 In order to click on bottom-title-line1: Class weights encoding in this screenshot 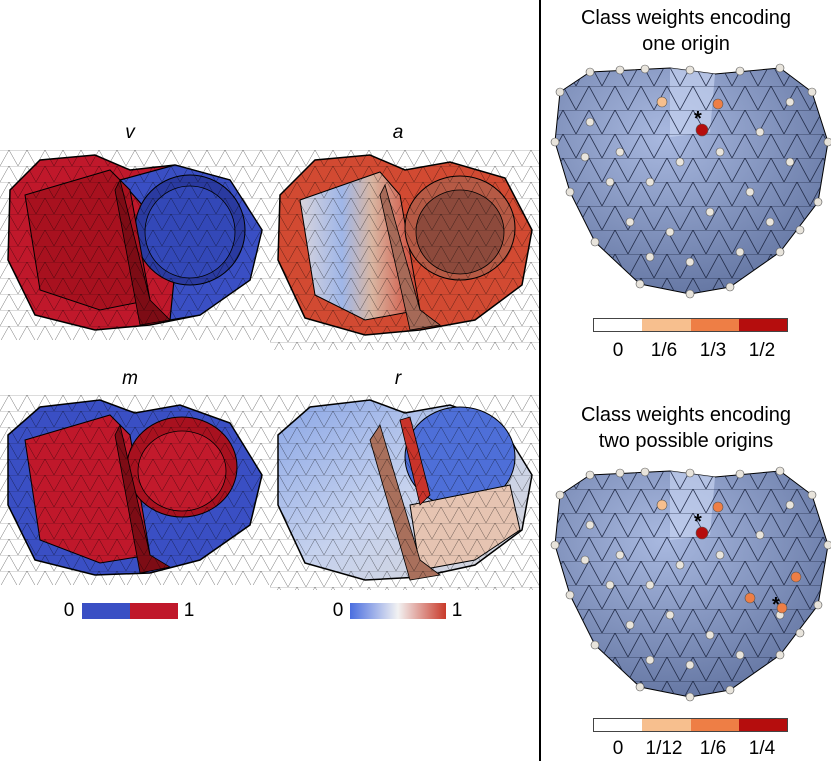, I will do `click(686, 415)`.